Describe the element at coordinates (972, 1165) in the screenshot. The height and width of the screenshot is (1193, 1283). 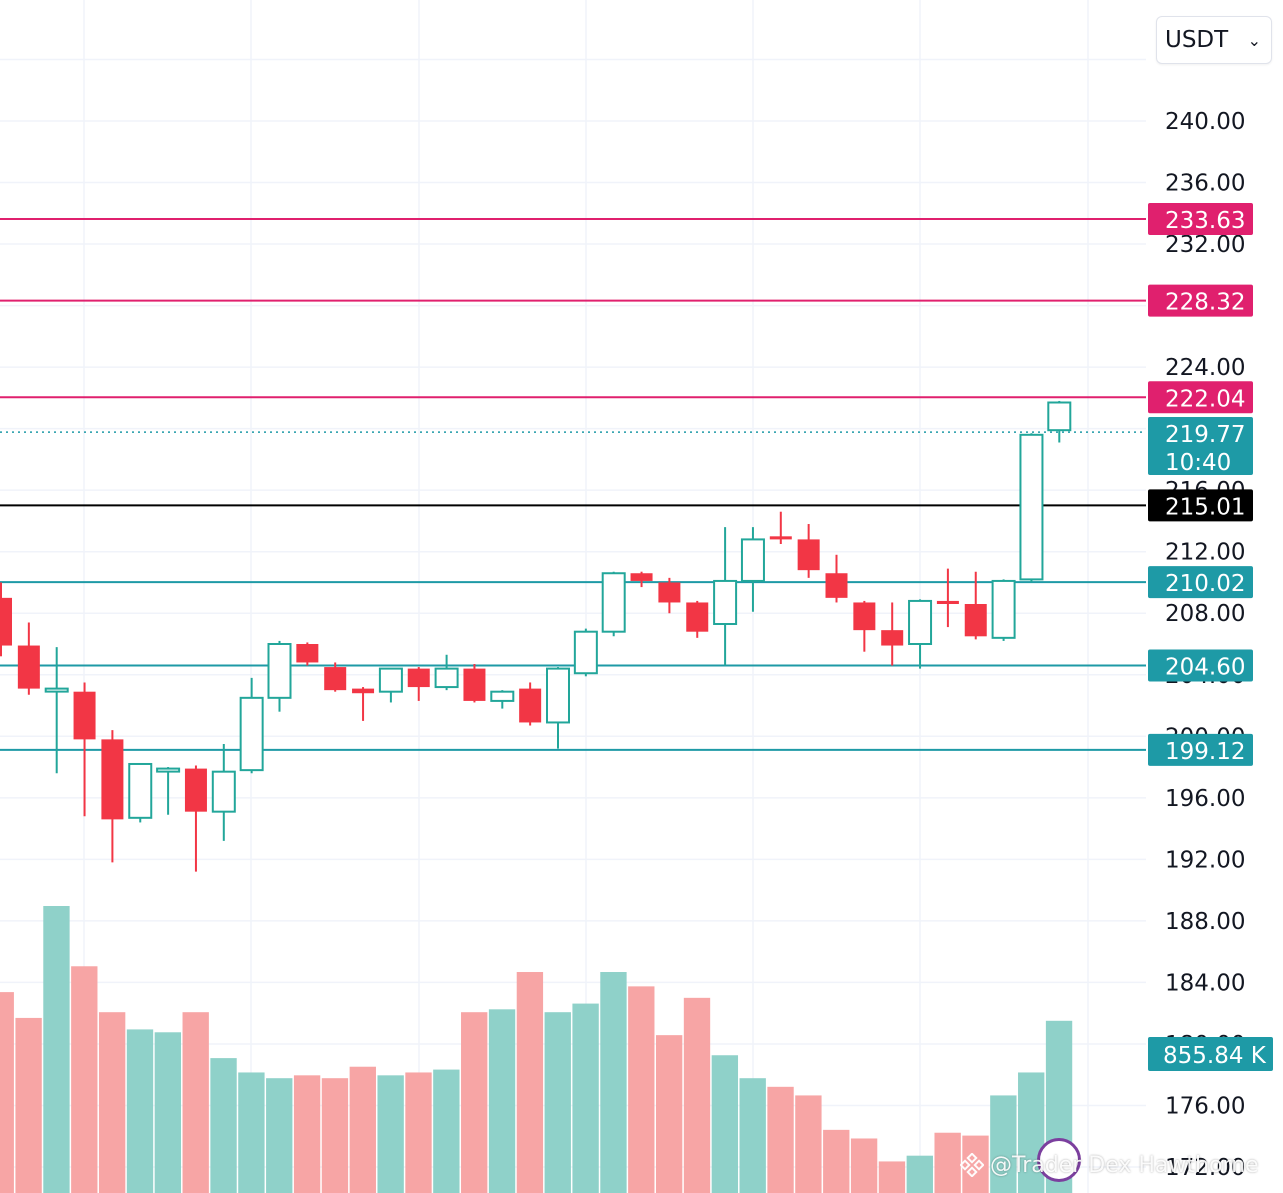
I see `binance-logo-icon` at that location.